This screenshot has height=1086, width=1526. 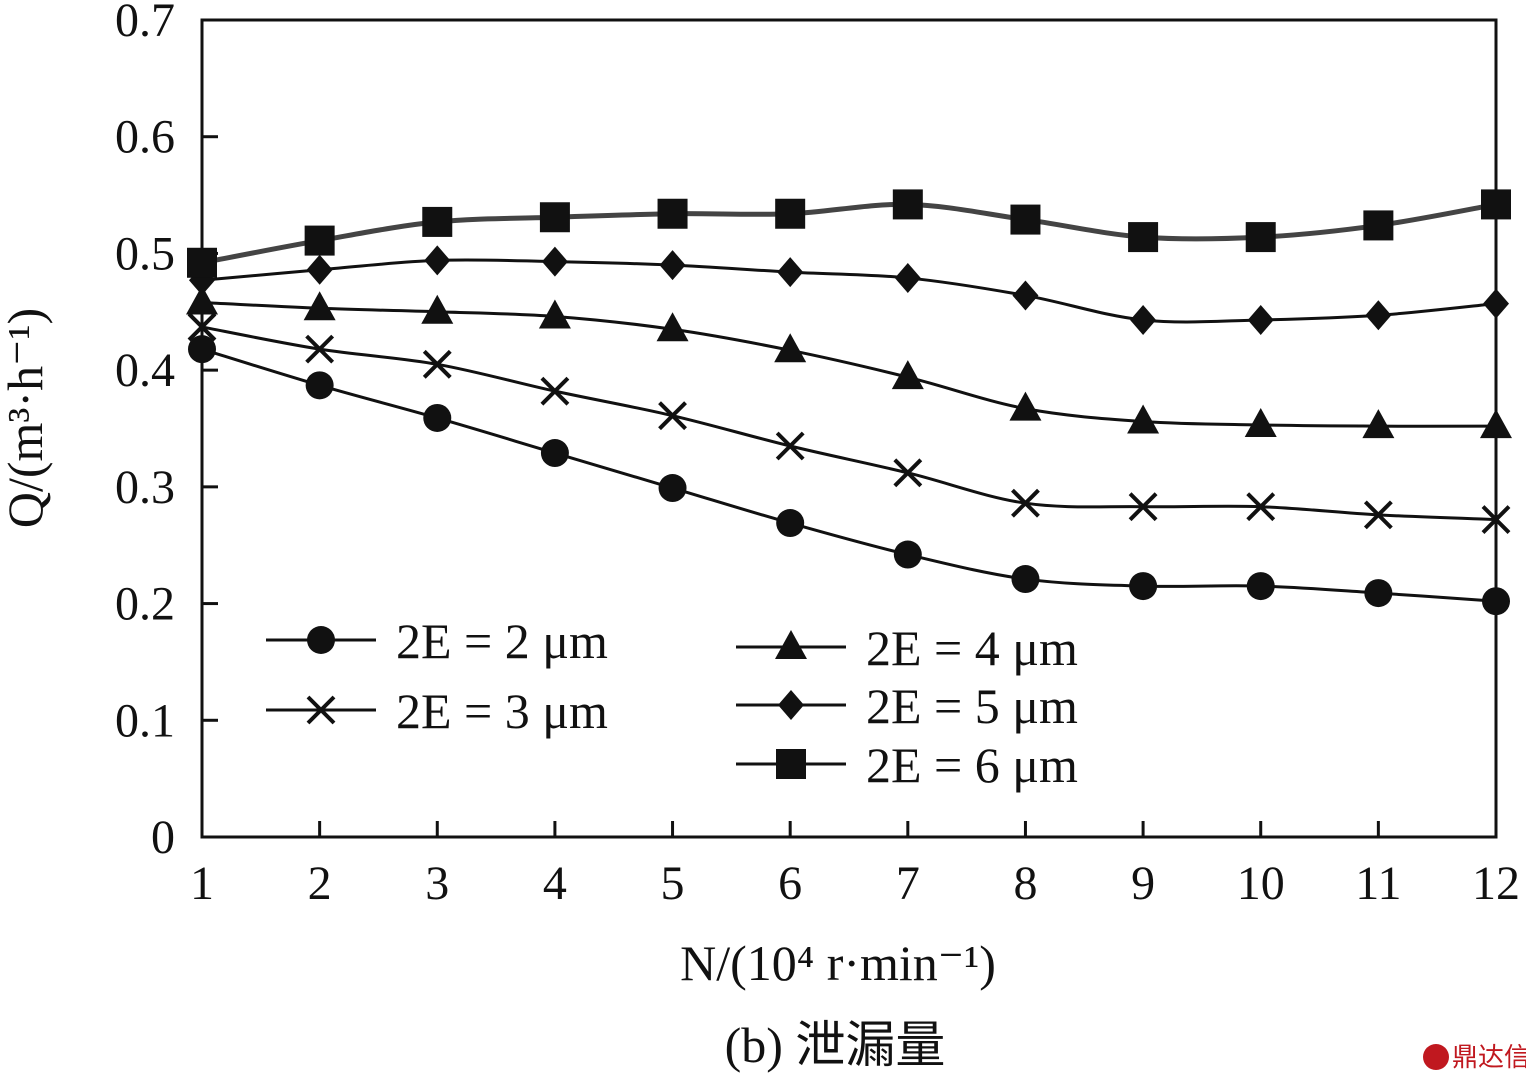 What do you see at coordinates (1143, 883) in the screenshot?
I see `x-tick-label: 9` at bounding box center [1143, 883].